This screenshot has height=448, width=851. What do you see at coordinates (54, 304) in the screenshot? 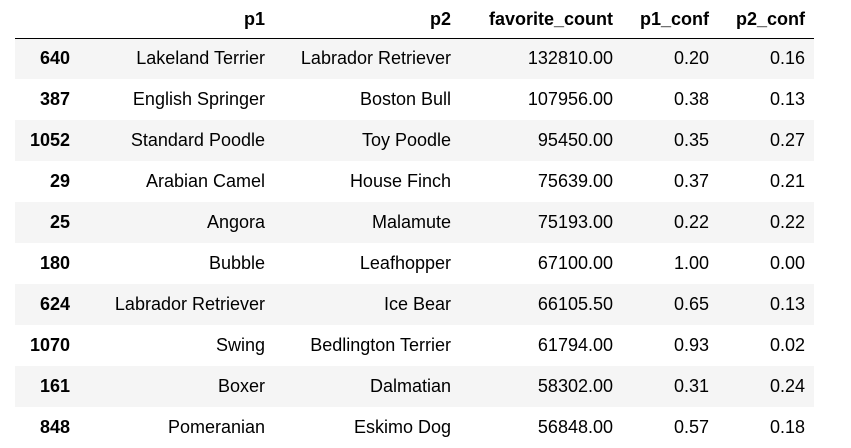
I see `row-index: 624` at bounding box center [54, 304].